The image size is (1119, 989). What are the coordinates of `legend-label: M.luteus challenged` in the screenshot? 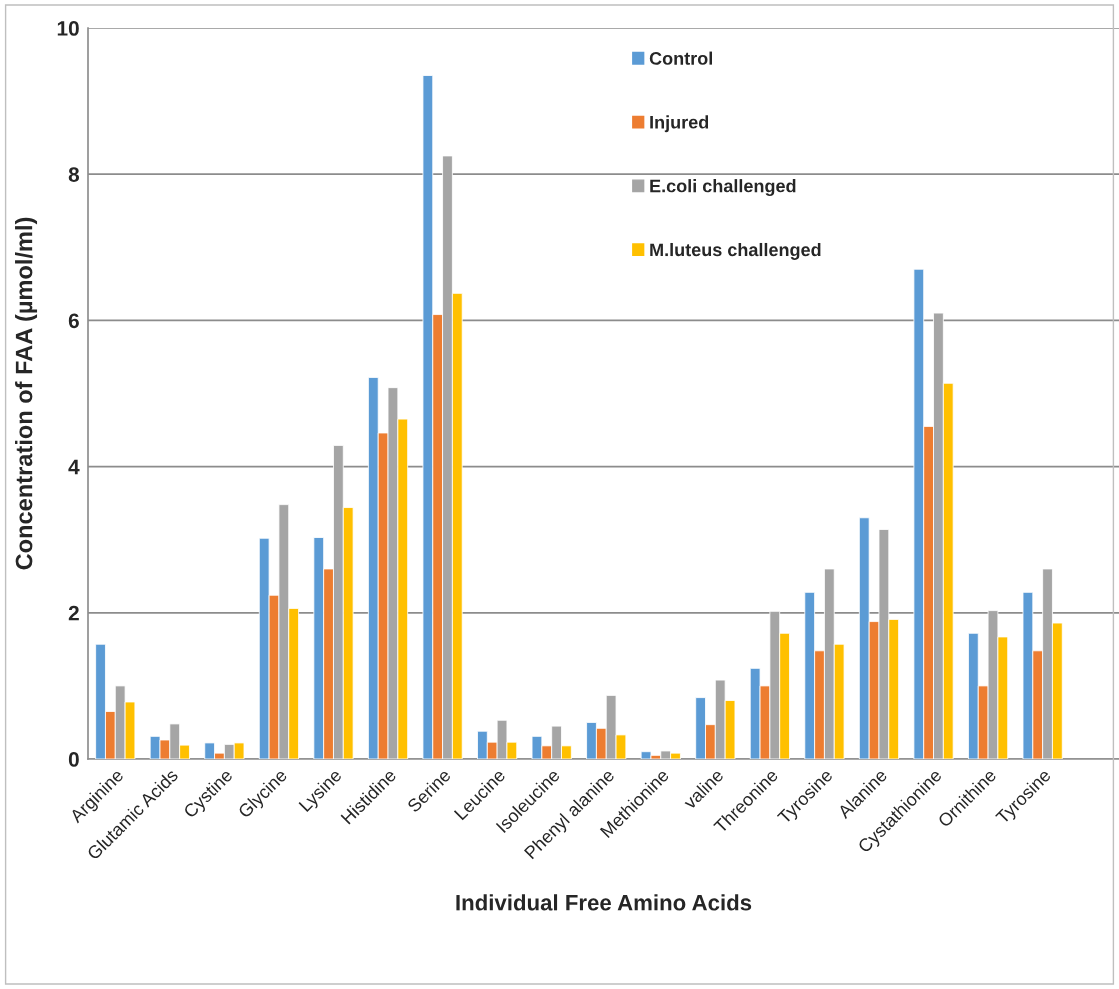 It's located at (735, 251).